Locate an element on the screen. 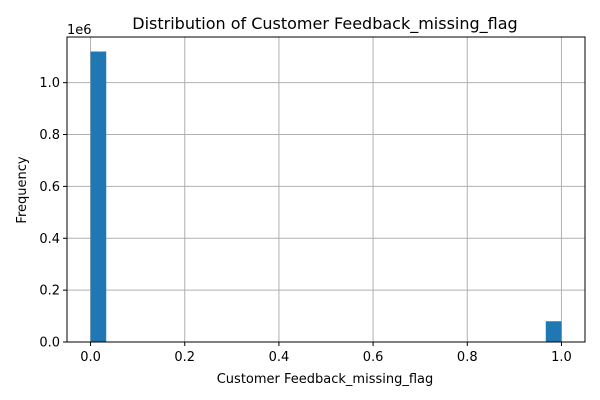 This screenshot has height=400, width=600. y-tick-label-4: 0.8 is located at coordinates (49, 135).